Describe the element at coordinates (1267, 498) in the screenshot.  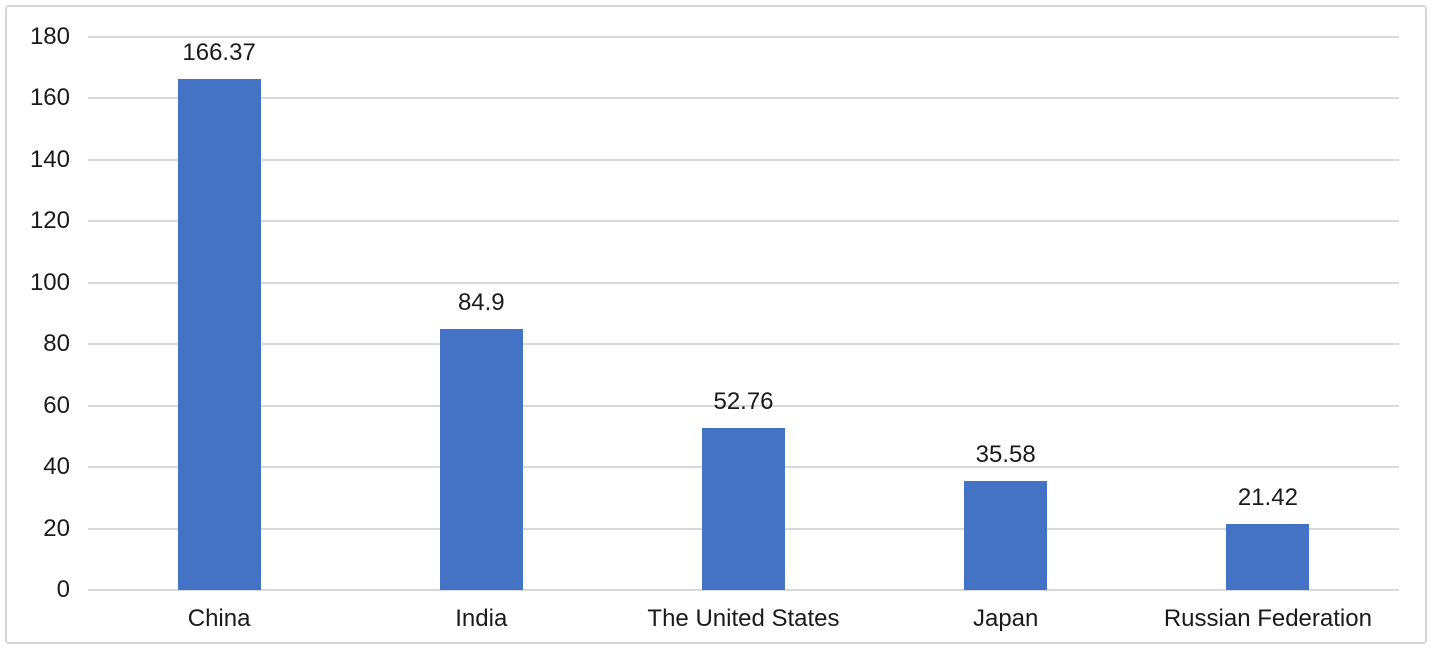
I see `data-label-russian-federation: 21.42` at that location.